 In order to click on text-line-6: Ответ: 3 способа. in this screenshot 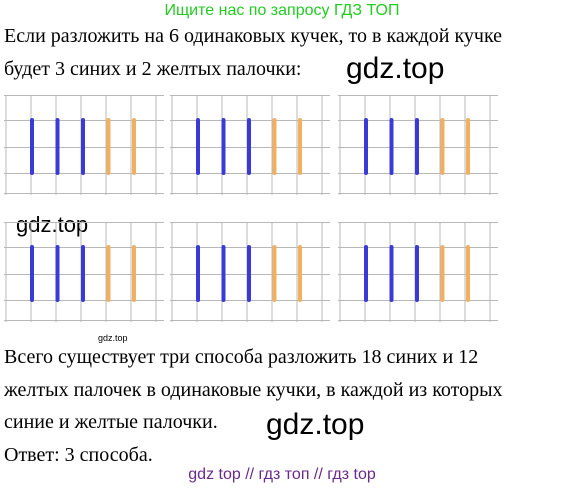, I will do `click(78, 455)`.